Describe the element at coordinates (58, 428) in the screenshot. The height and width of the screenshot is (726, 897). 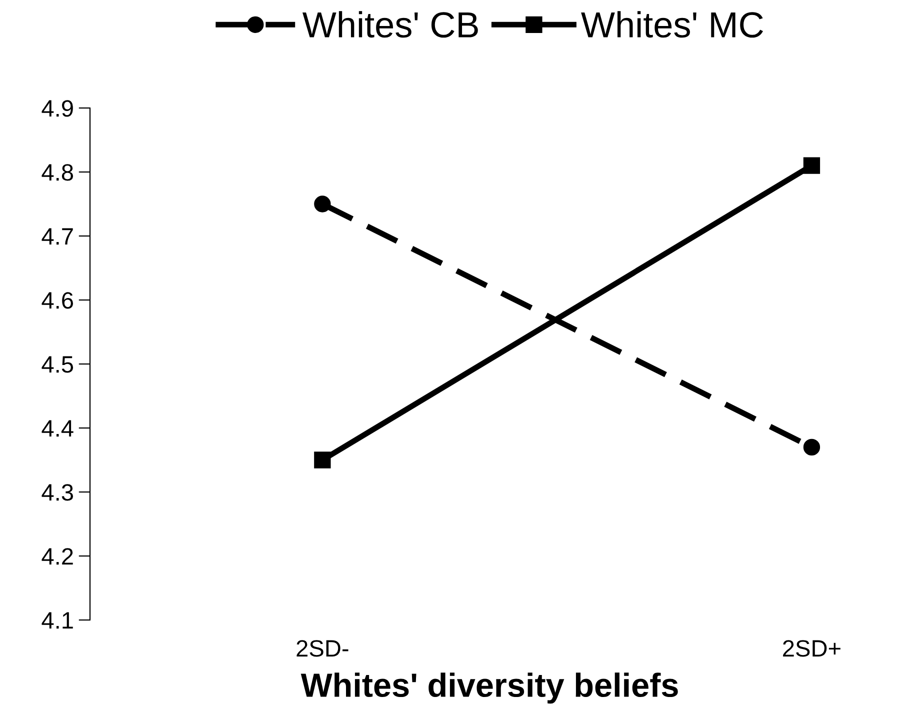
I see `y-tick-label: 4.4` at that location.